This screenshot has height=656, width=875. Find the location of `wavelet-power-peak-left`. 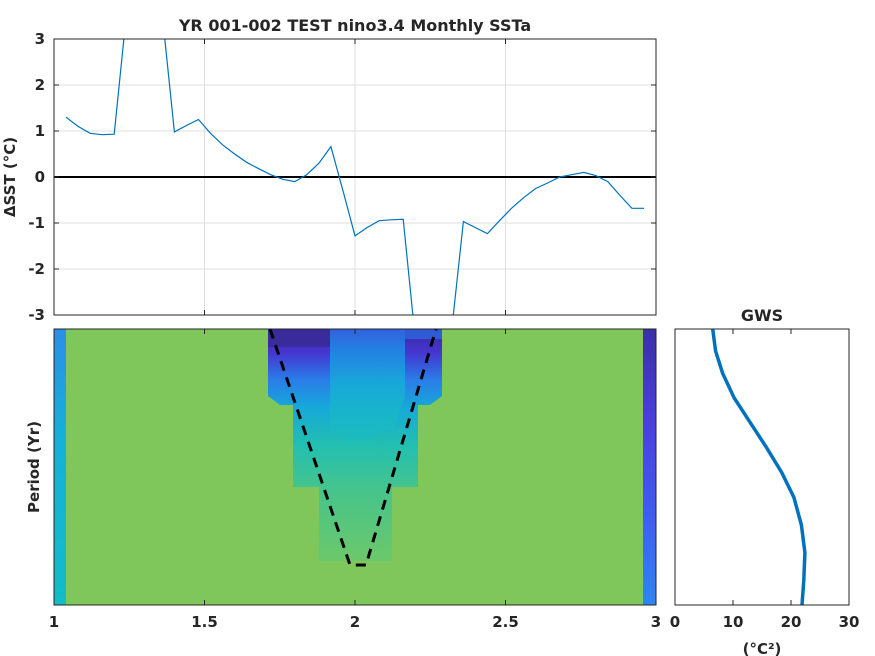

wavelet-power-peak-left is located at coordinates (299, 338).